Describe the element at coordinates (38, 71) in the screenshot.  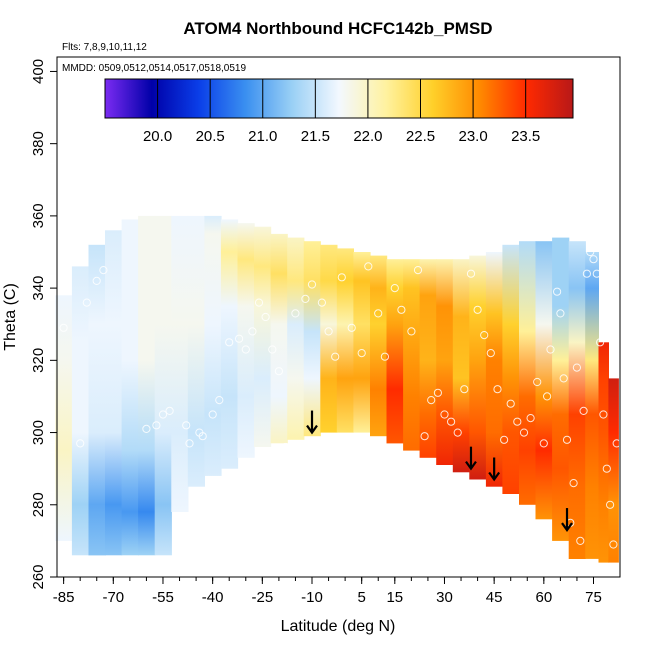
I see `y-tick-label: 400` at that location.